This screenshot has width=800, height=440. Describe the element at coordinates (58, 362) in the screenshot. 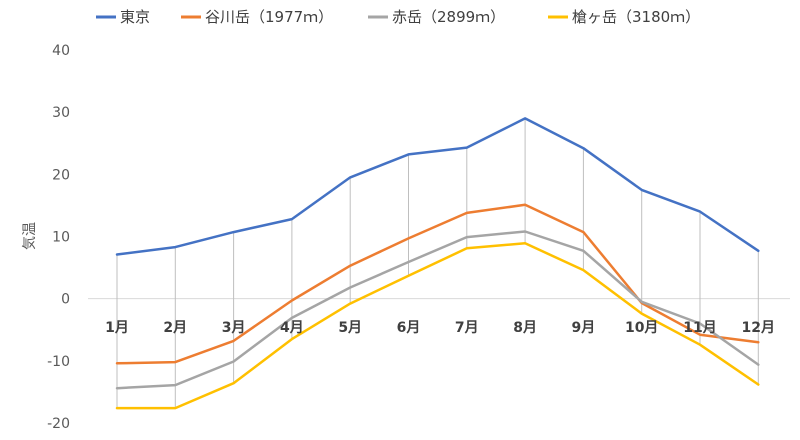

I see `y-tick-label: -10` at that location.